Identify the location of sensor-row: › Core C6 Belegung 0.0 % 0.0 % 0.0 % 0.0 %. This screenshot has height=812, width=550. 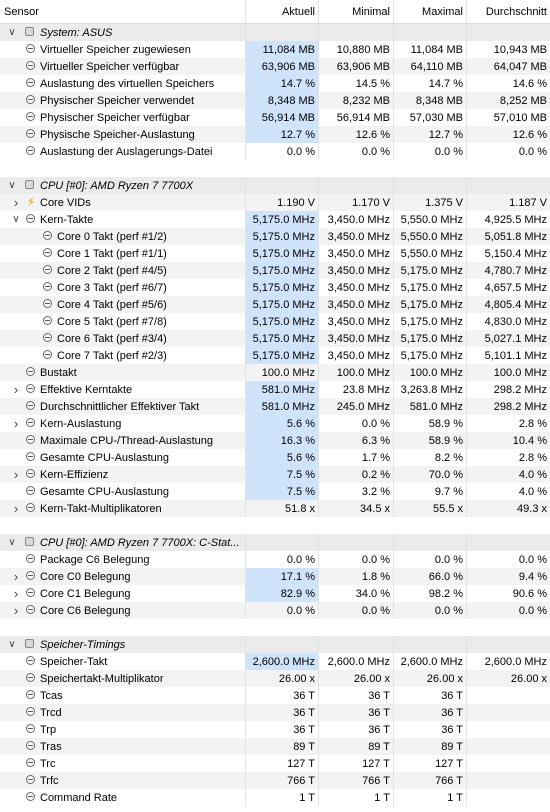
(275, 610).